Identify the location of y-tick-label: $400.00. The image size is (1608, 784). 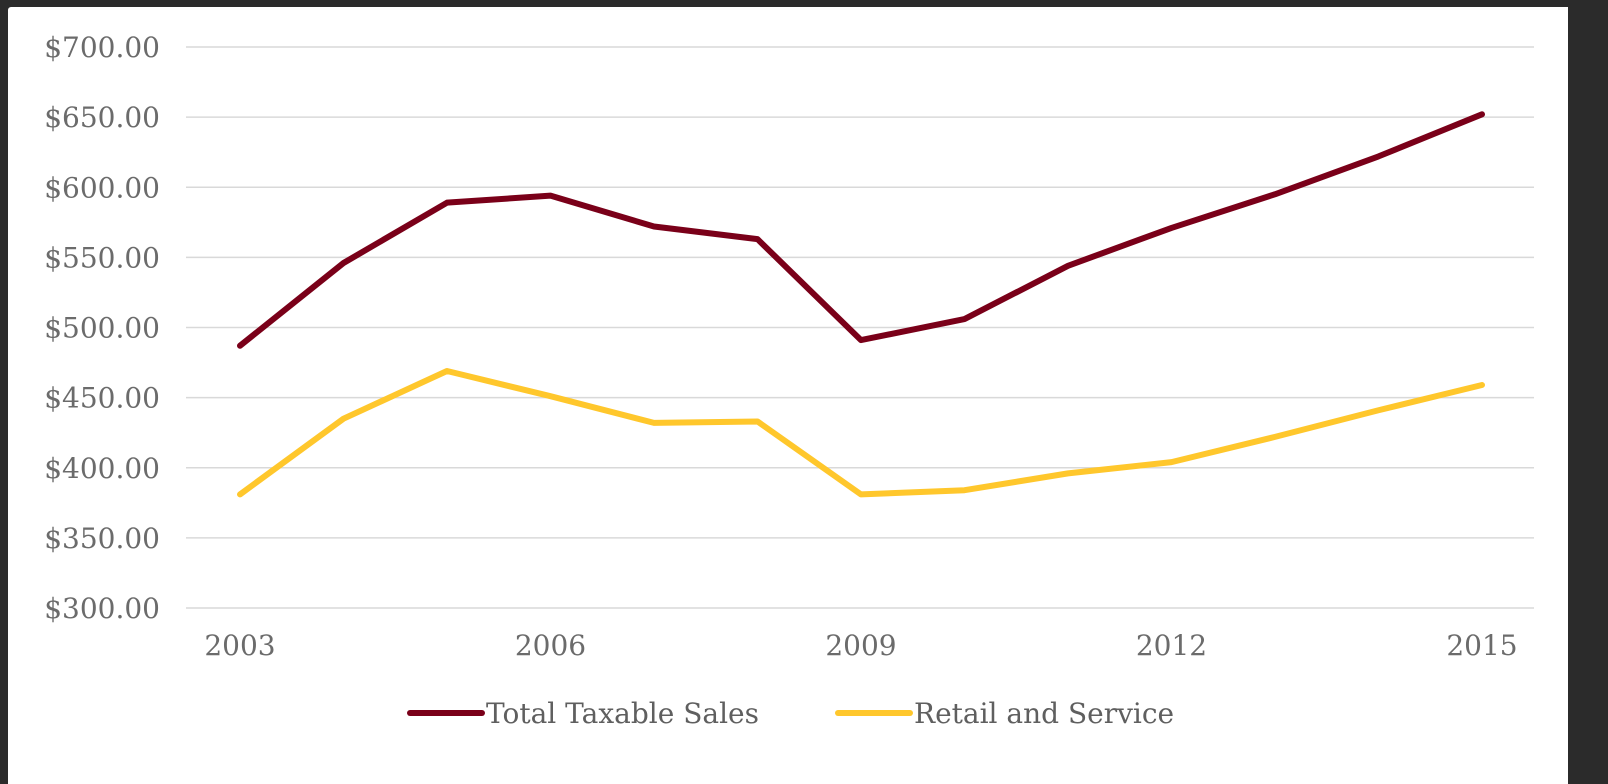
(102, 468).